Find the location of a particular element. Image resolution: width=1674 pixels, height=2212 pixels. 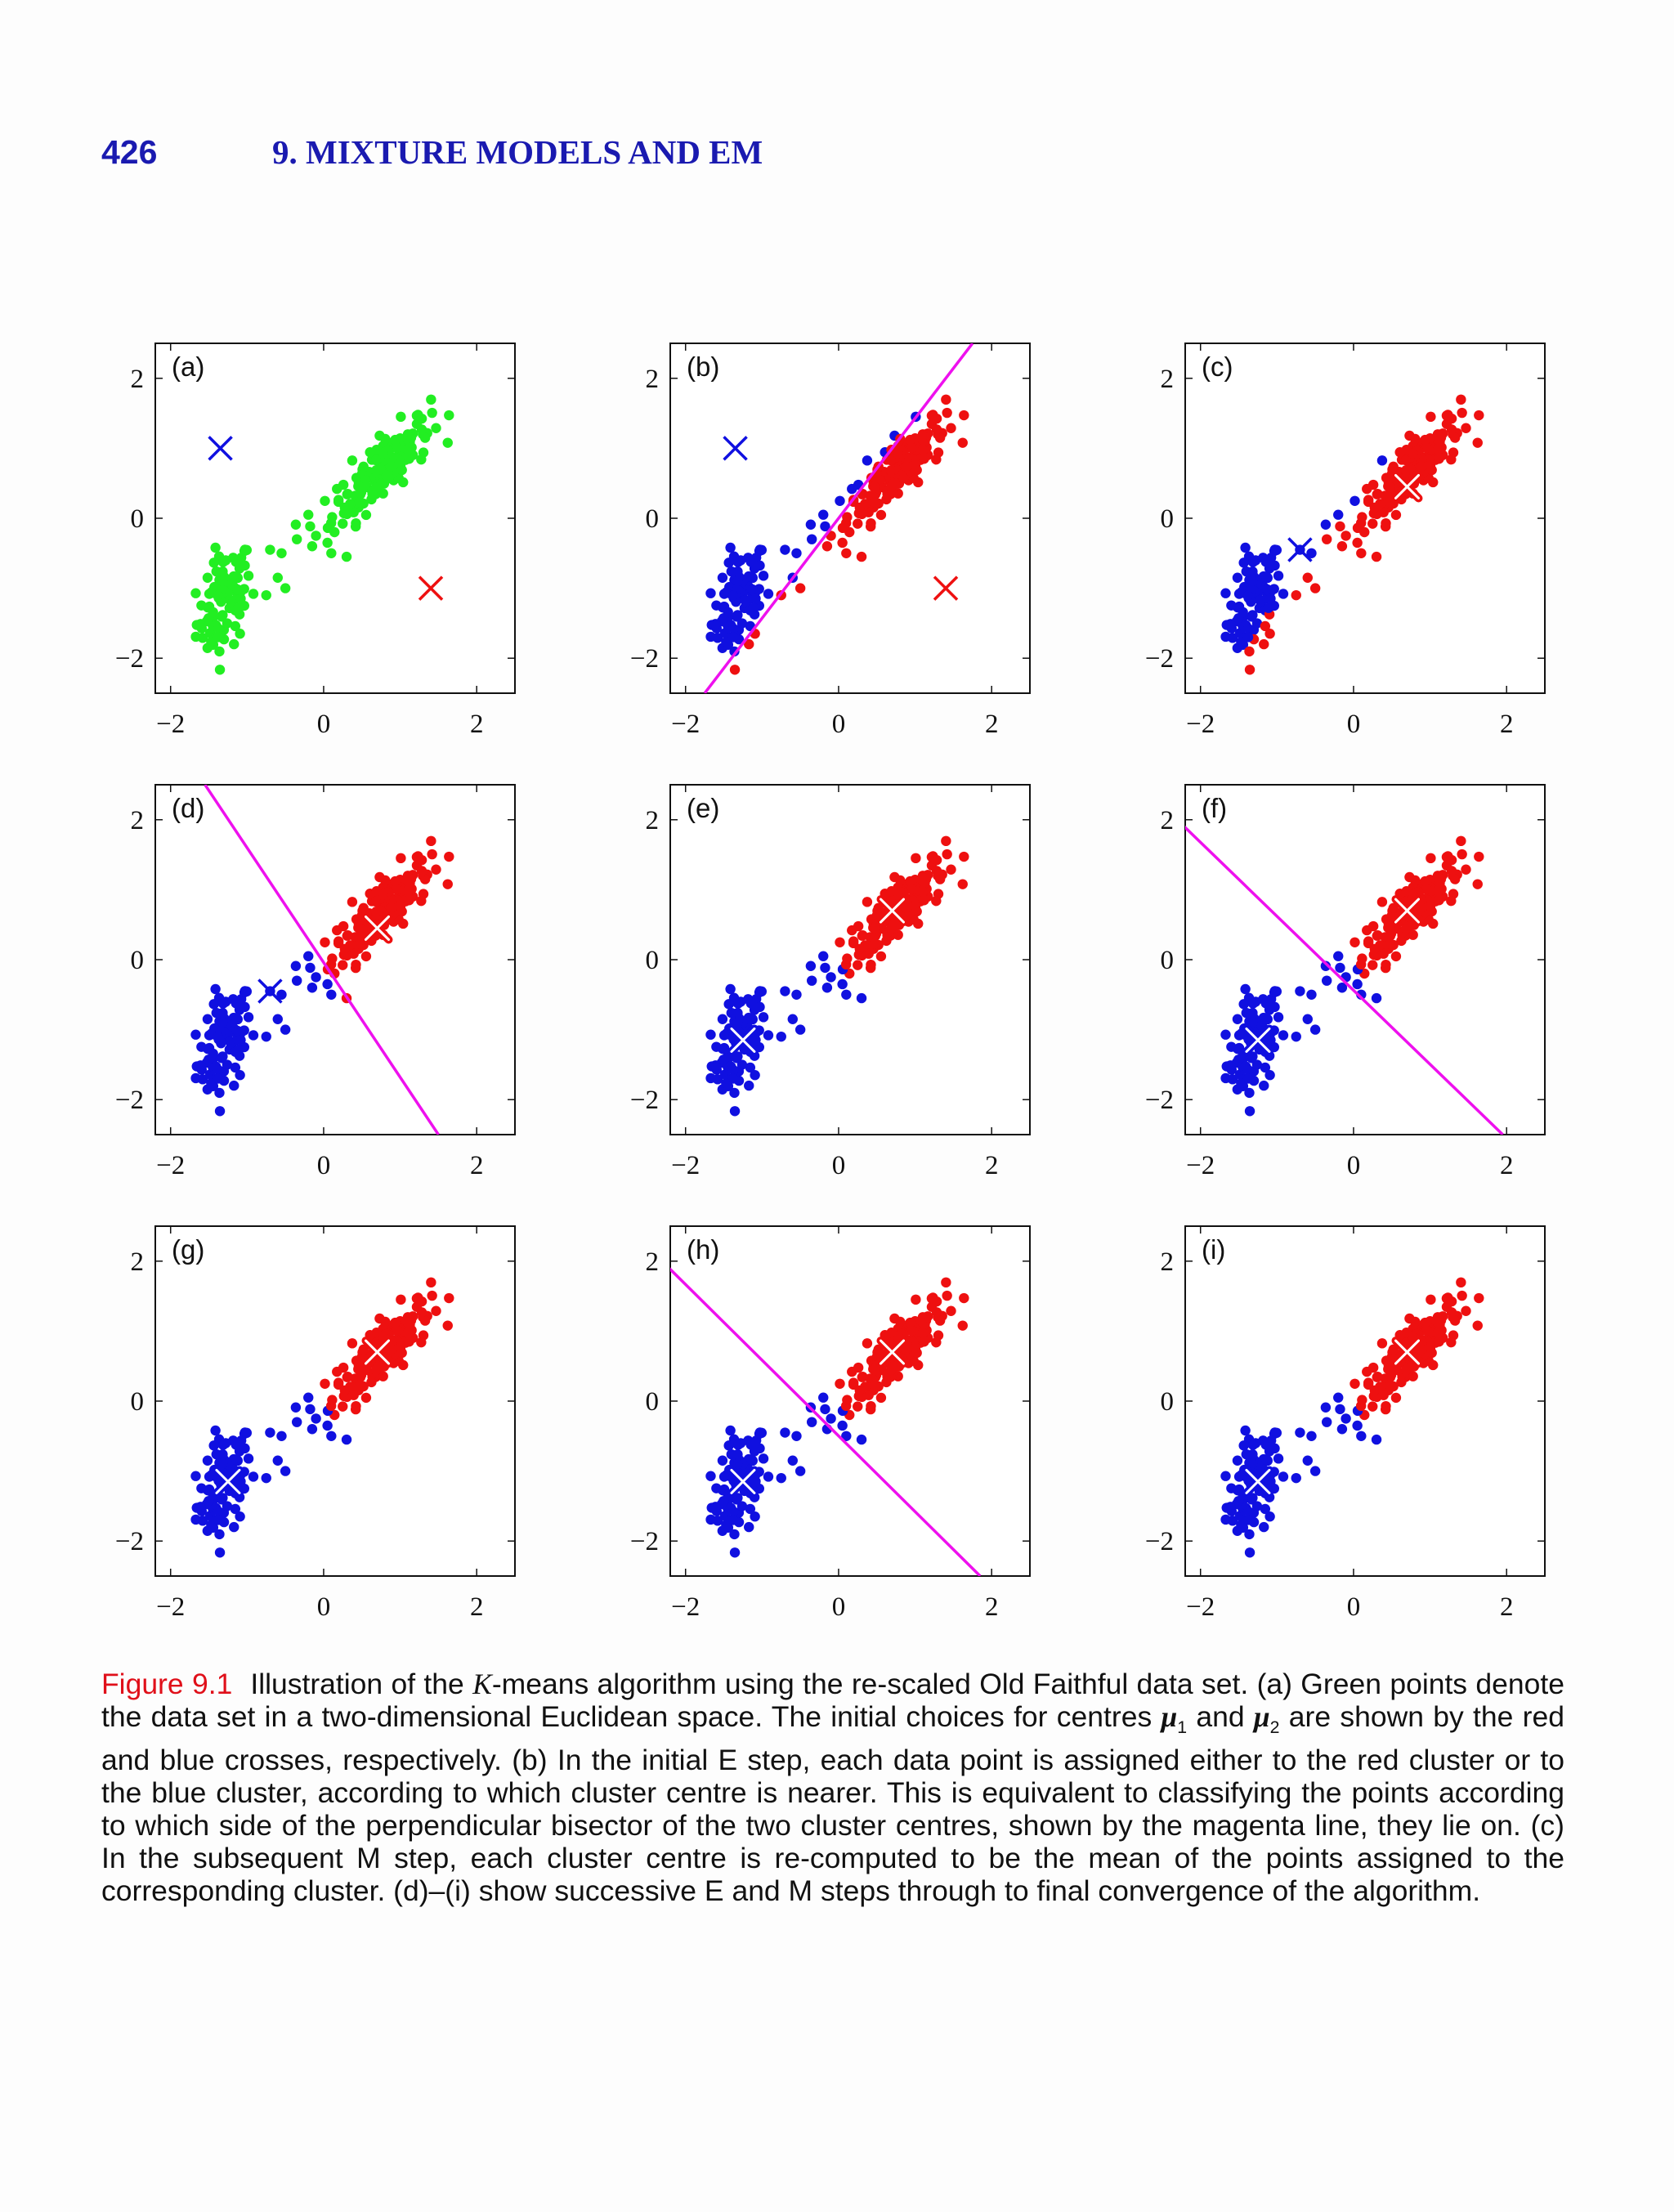

x-tick-label: −2 is located at coordinates (685, 1607).